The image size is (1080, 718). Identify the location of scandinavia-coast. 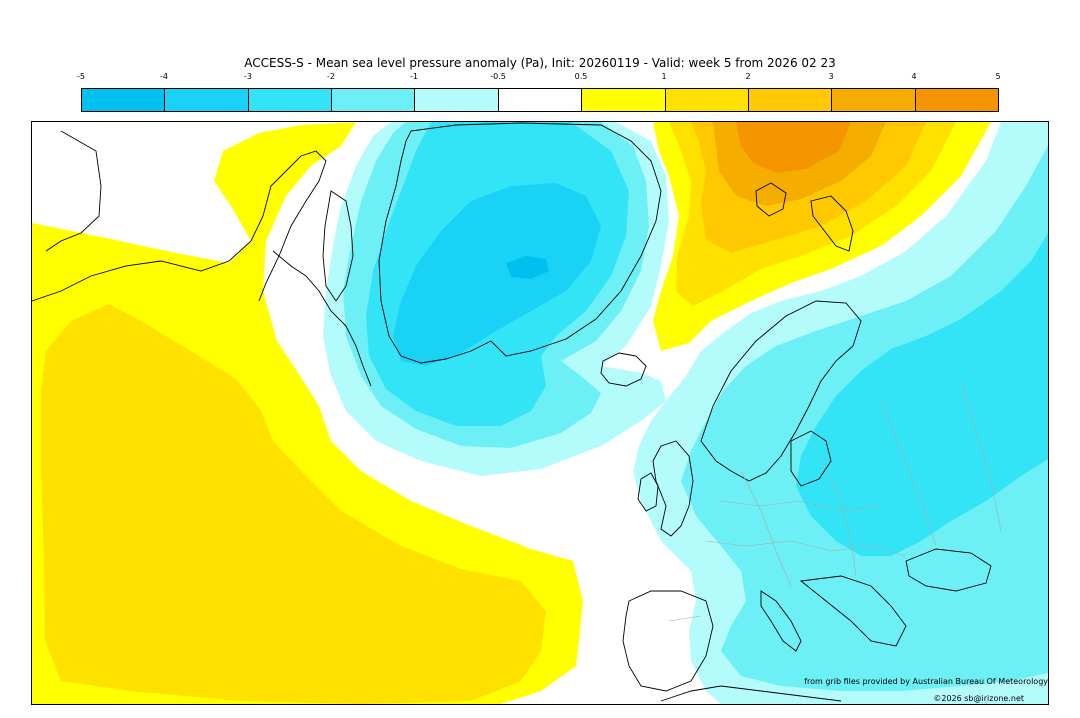
(781, 391).